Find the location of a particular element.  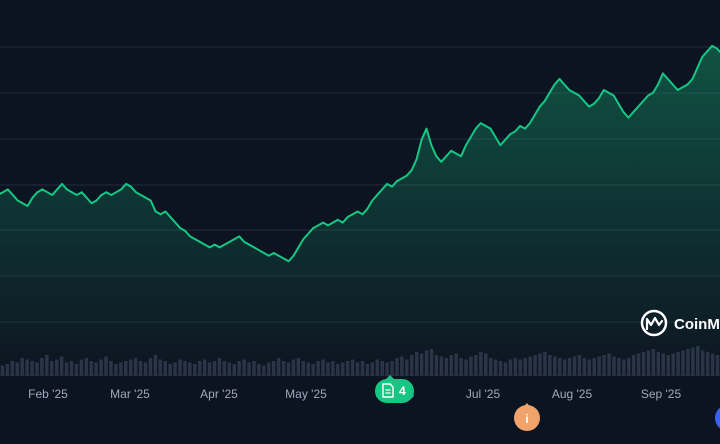

edge-marker is located at coordinates (717, 418).